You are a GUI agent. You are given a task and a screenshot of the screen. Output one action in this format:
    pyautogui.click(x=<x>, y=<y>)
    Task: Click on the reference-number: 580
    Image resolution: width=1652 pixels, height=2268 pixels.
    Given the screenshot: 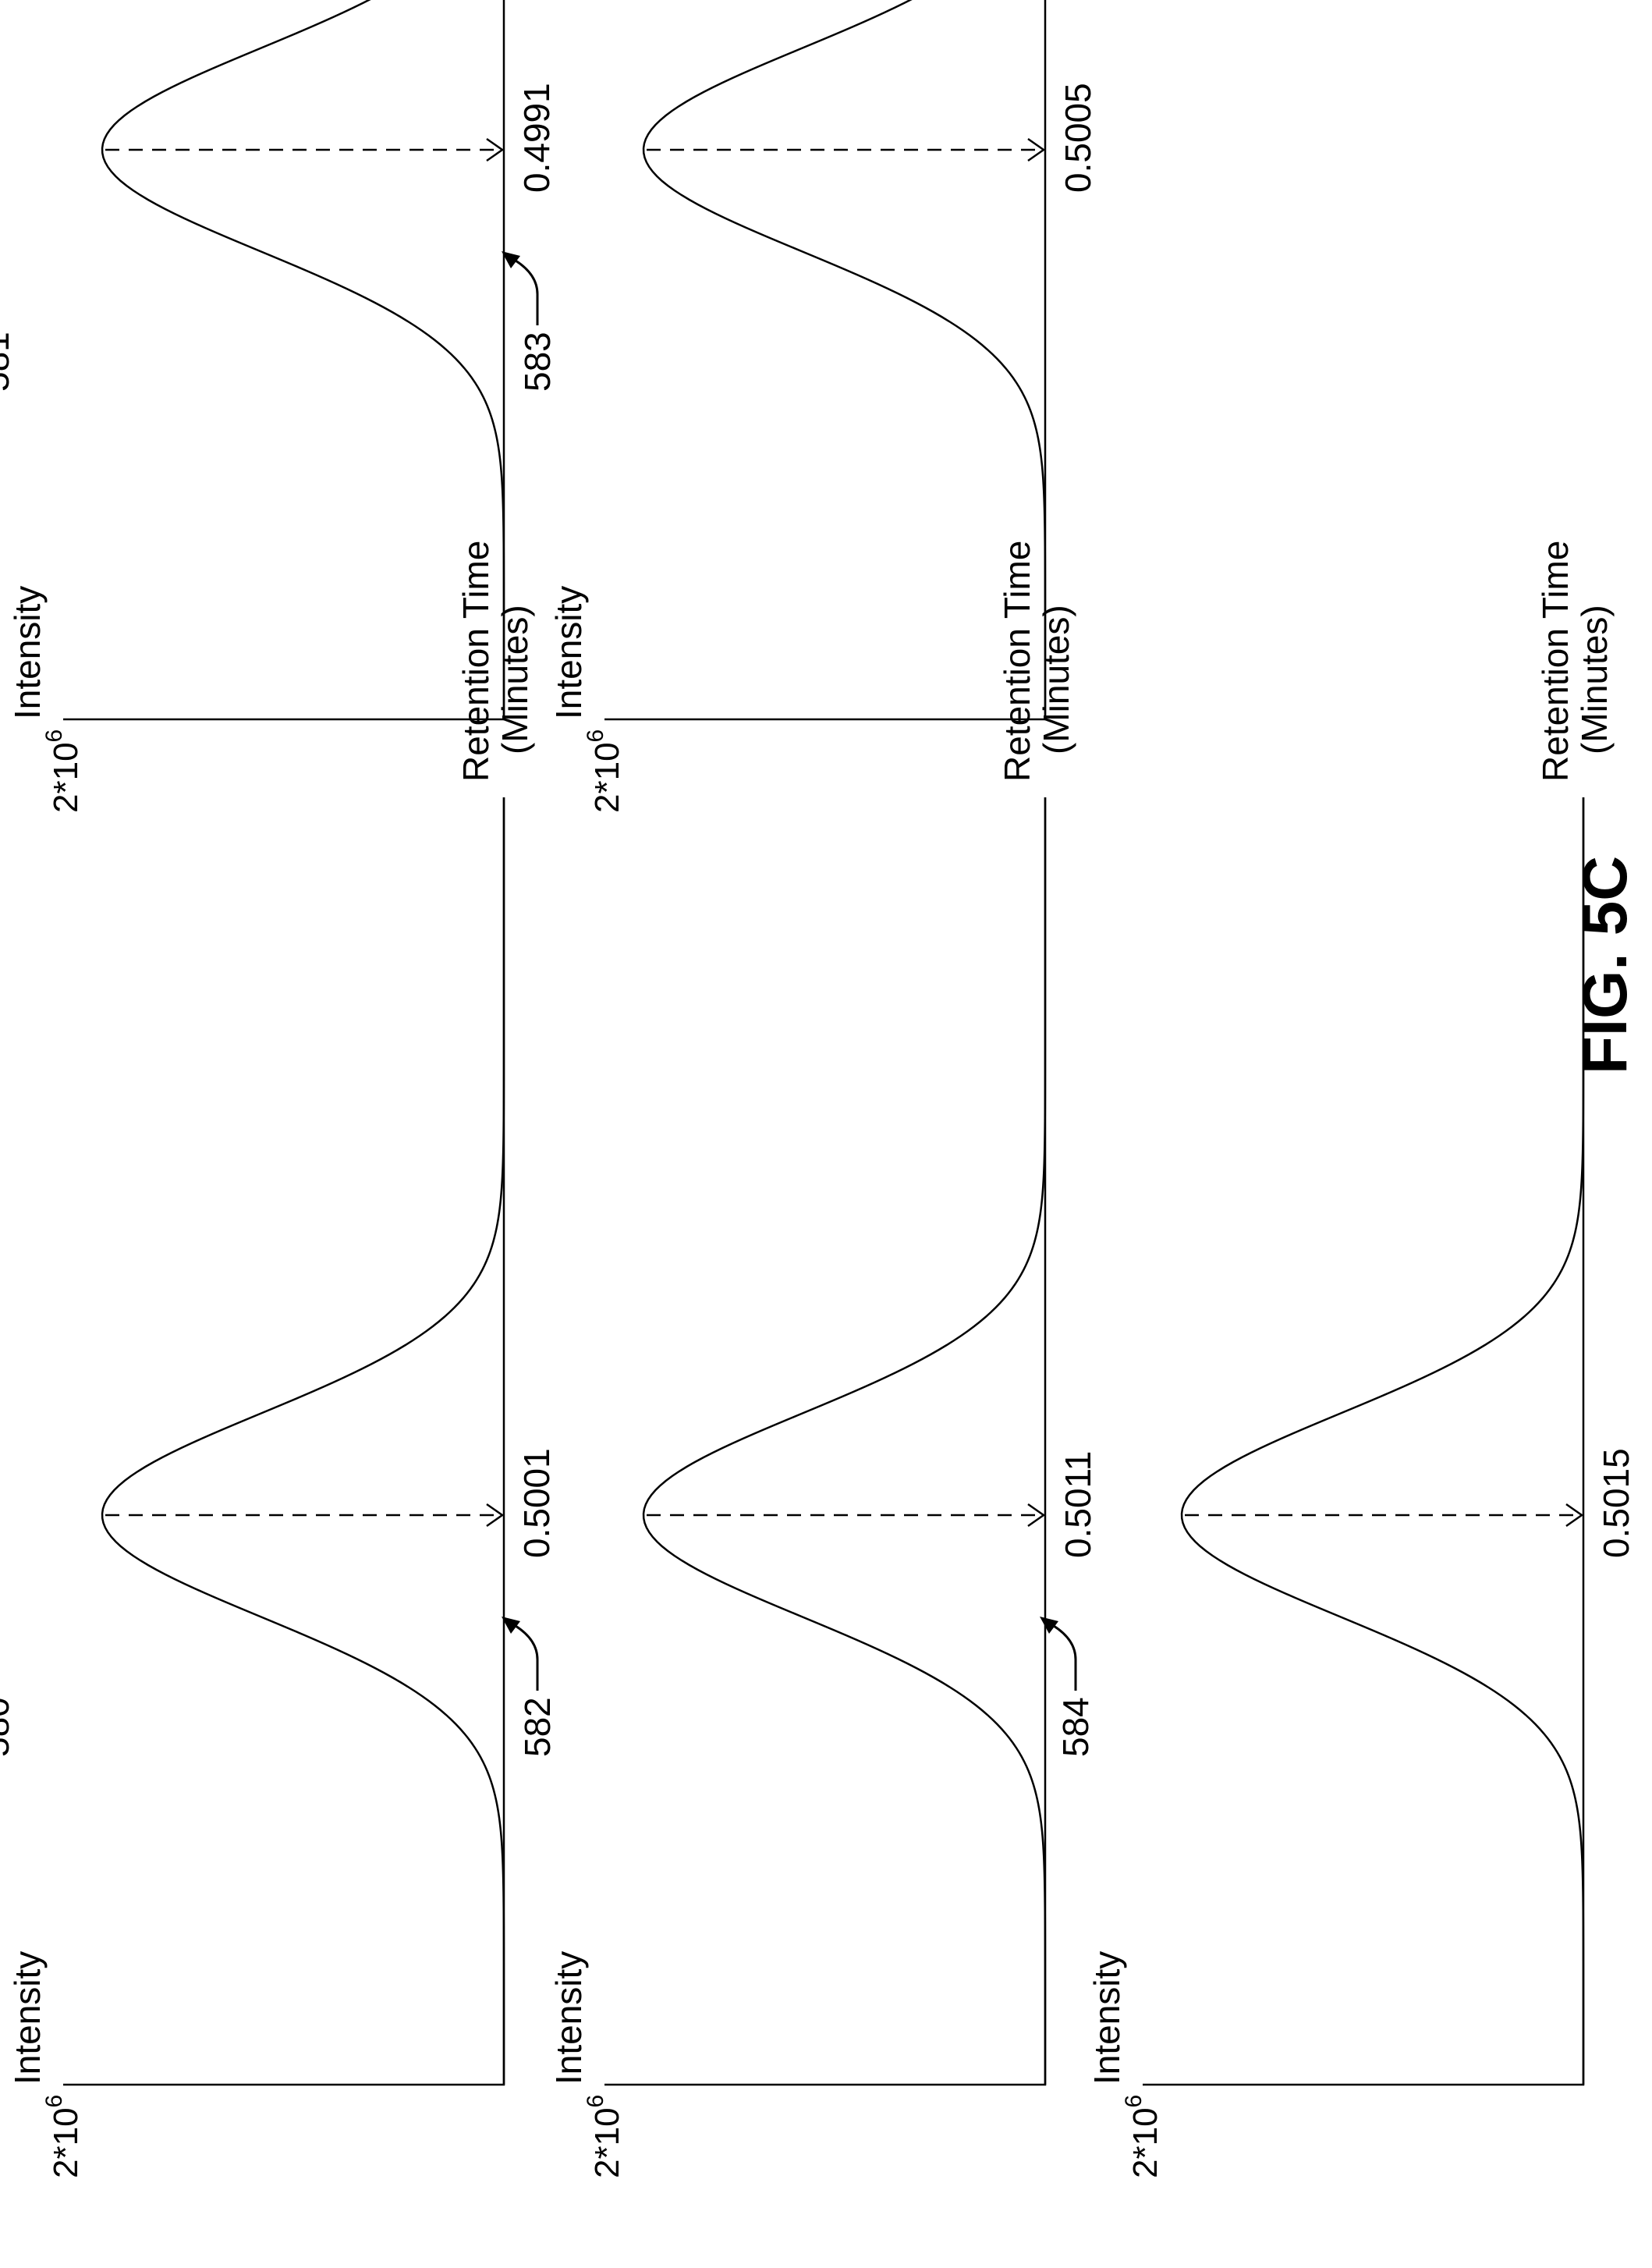 What is the action you would take?
    pyautogui.click(x=8, y=1727)
    